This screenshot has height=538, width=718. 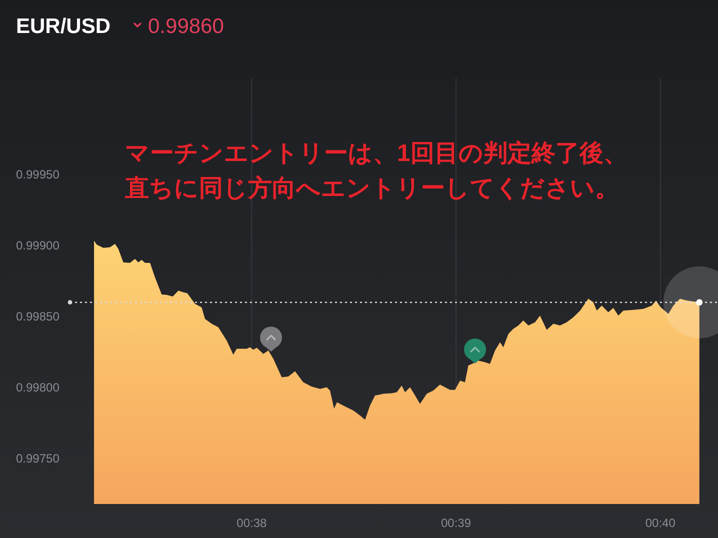 What do you see at coordinates (38, 245) in the screenshot?
I see `y-tick-label: 0.99900` at bounding box center [38, 245].